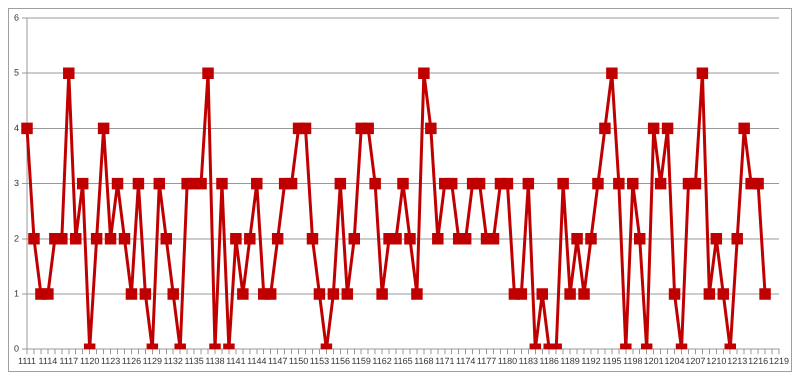 The height and width of the screenshot is (380, 800). I want to click on y-tick-label: 4, so click(17, 127).